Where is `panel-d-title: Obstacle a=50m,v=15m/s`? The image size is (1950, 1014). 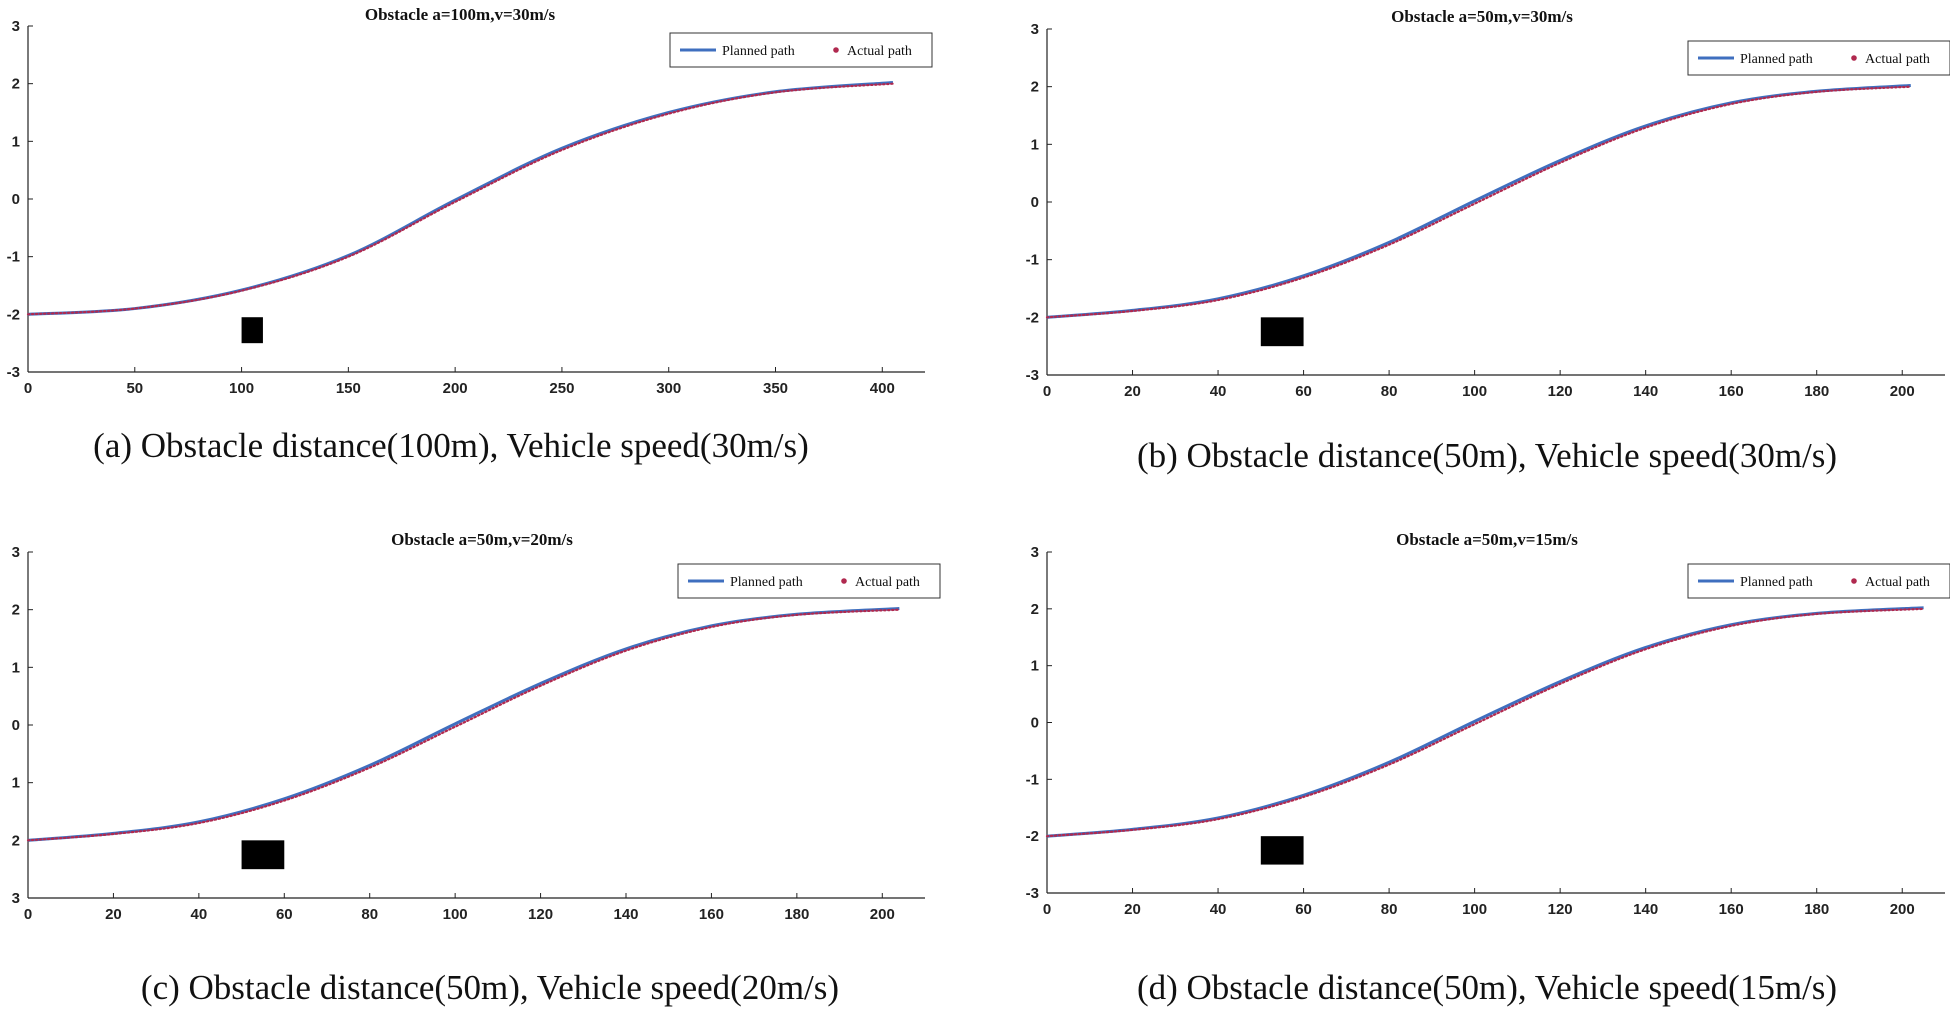
panel-d-title: Obstacle a=50m,v=15m/s is located at coordinates (1487, 539).